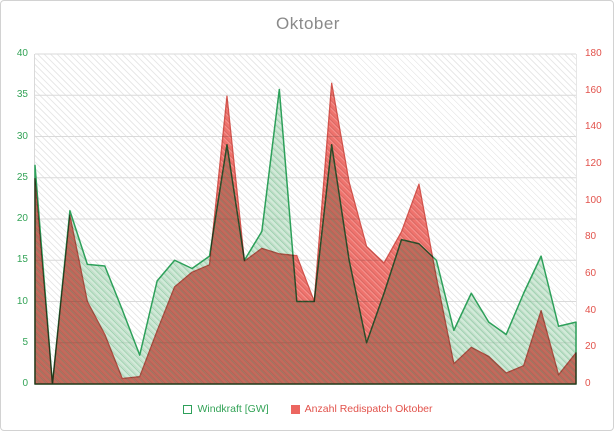  I want to click on right-axis-tick-label: 140, so click(593, 127).